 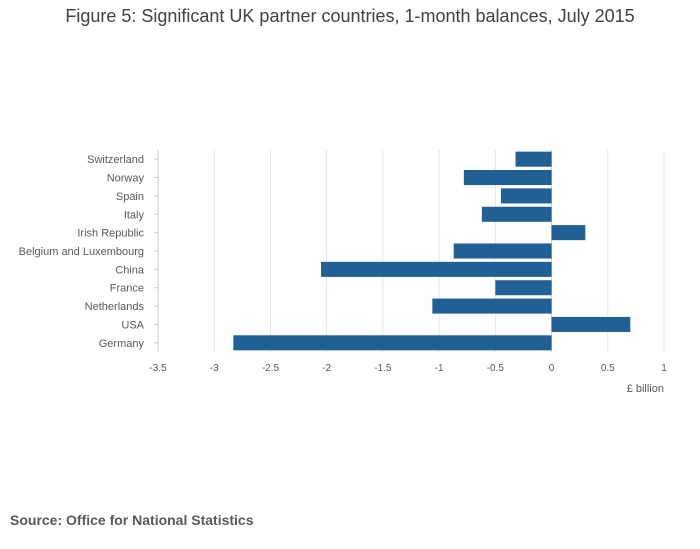 I want to click on x-tick-label: -1.5, so click(x=383, y=368).